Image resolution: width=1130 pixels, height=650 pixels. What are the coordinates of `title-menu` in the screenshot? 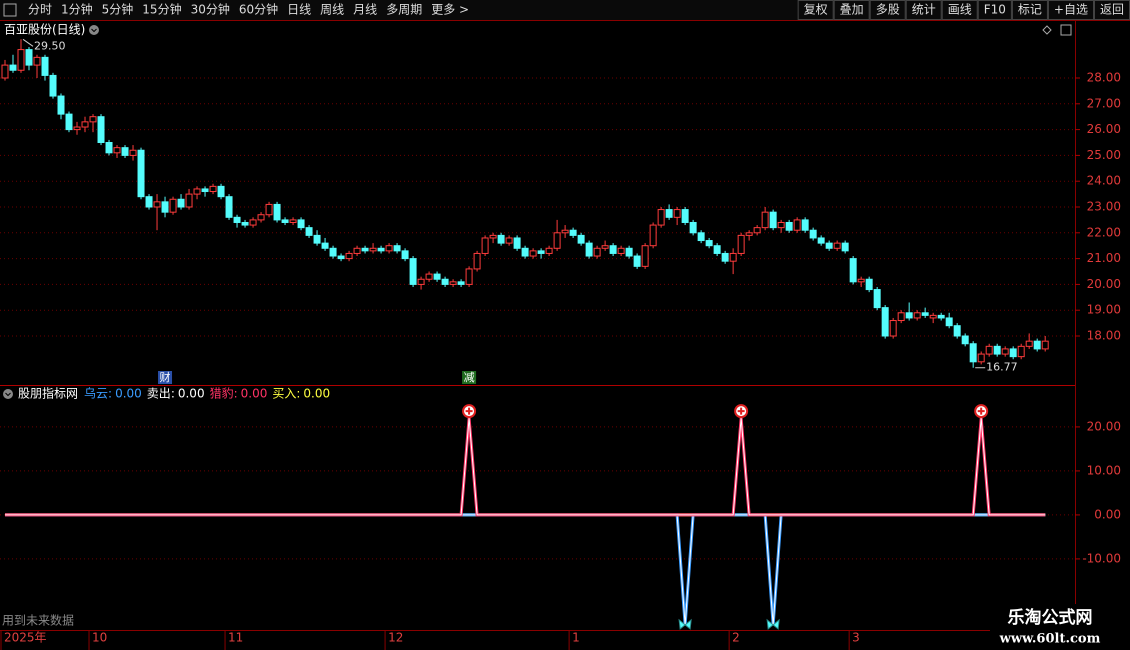 It's located at (94, 30).